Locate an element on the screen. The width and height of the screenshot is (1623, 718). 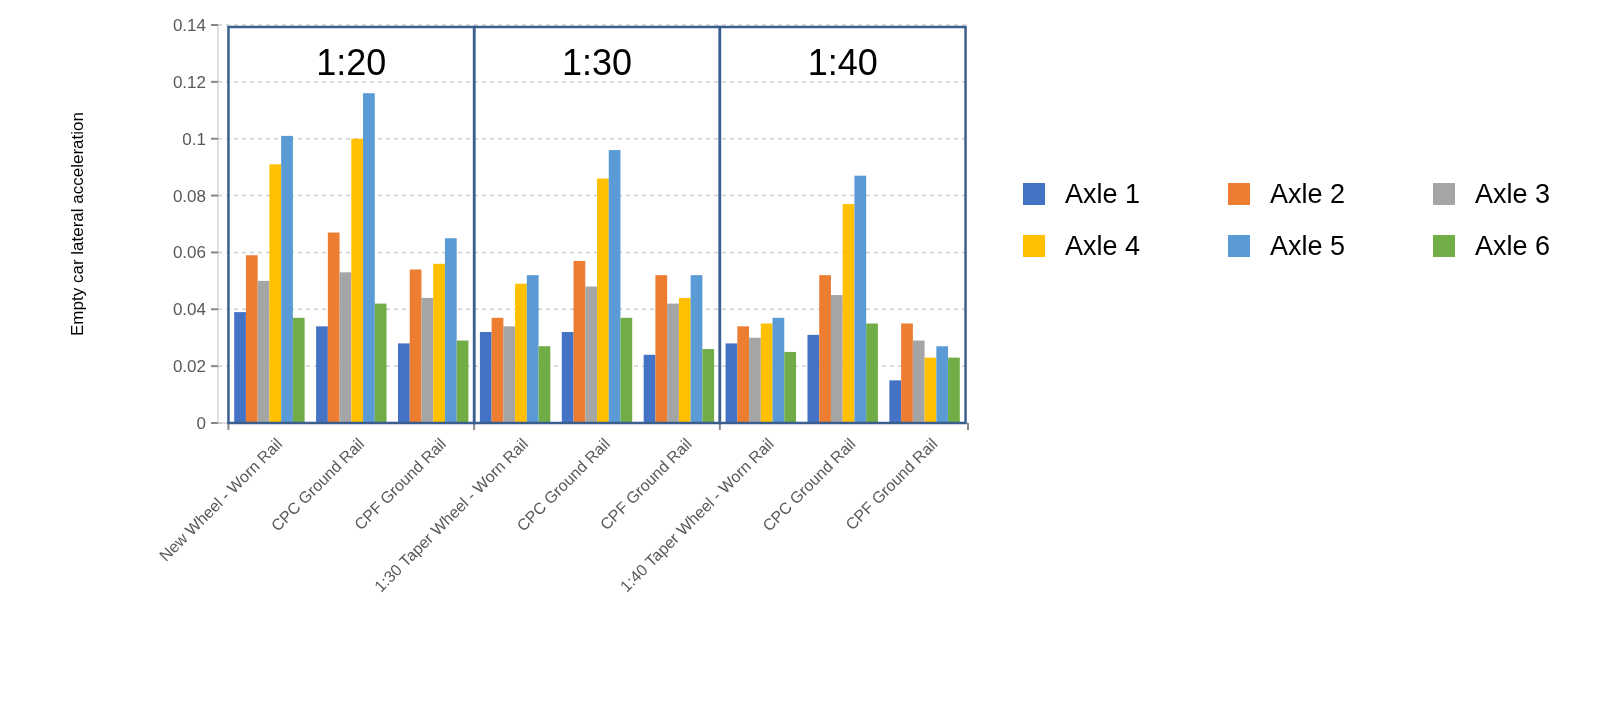
y-tick-label: 0.08 is located at coordinates (189, 196).